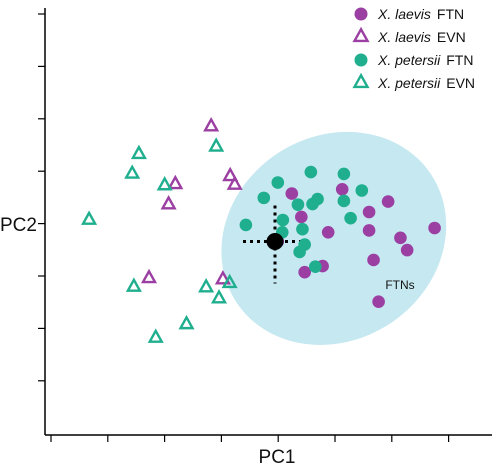 This screenshot has height=472, width=500. I want to click on legend-label: X. laevis FTN, so click(420, 14).